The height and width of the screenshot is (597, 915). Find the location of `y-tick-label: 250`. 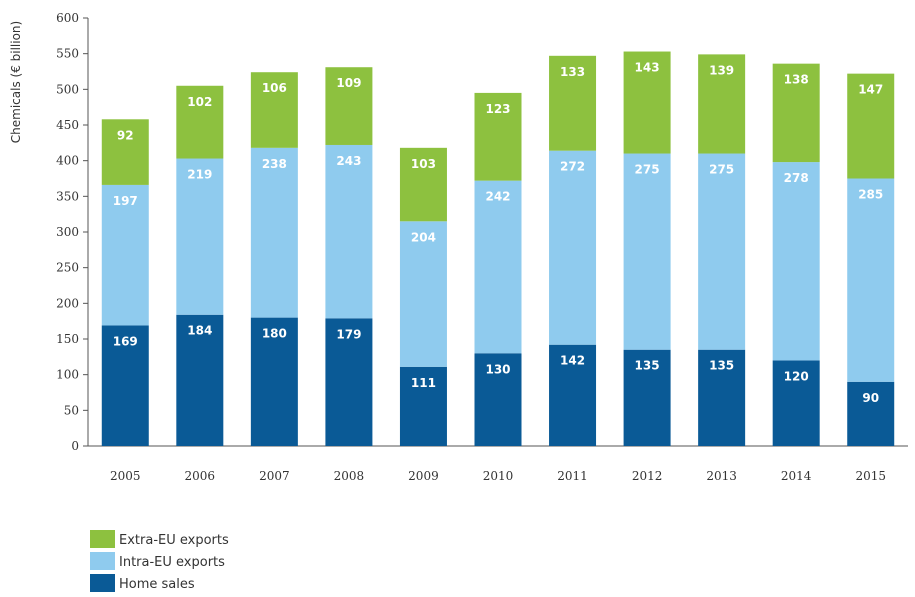

y-tick-label: 250 is located at coordinates (67, 268).